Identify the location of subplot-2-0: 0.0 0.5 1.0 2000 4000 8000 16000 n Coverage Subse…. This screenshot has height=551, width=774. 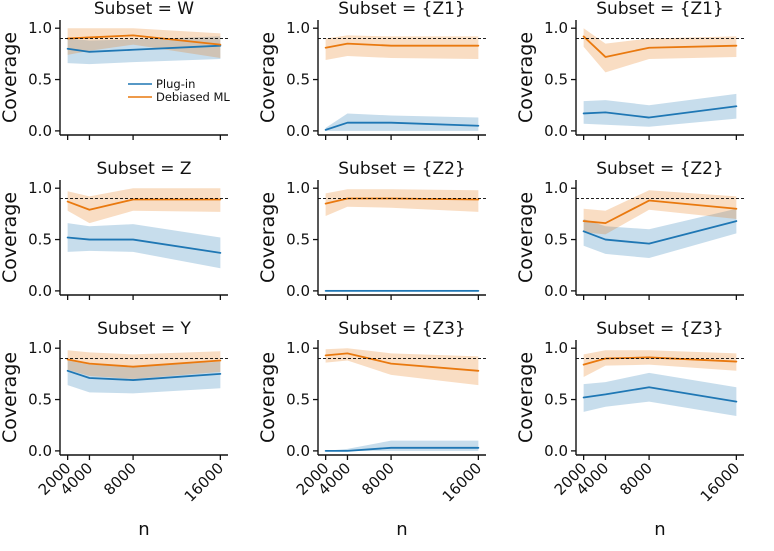
(129, 433).